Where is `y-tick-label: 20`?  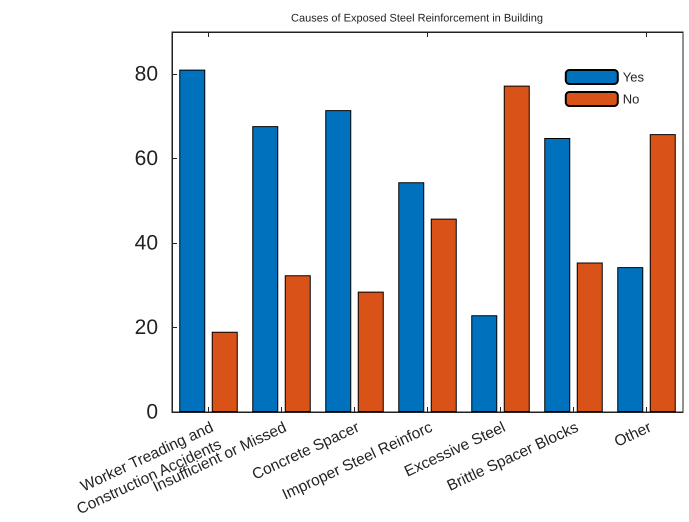 y-tick-label: 20 is located at coordinates (146, 328).